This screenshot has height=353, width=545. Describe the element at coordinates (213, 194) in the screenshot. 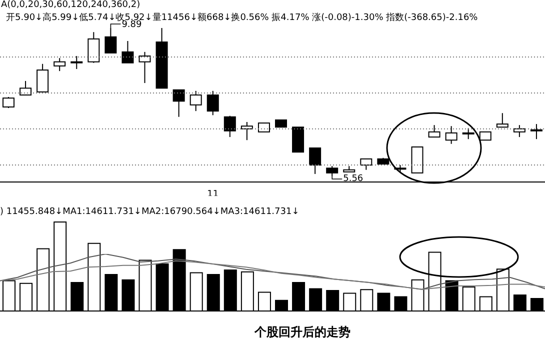

I see `x-tick-label: 11` at that location.